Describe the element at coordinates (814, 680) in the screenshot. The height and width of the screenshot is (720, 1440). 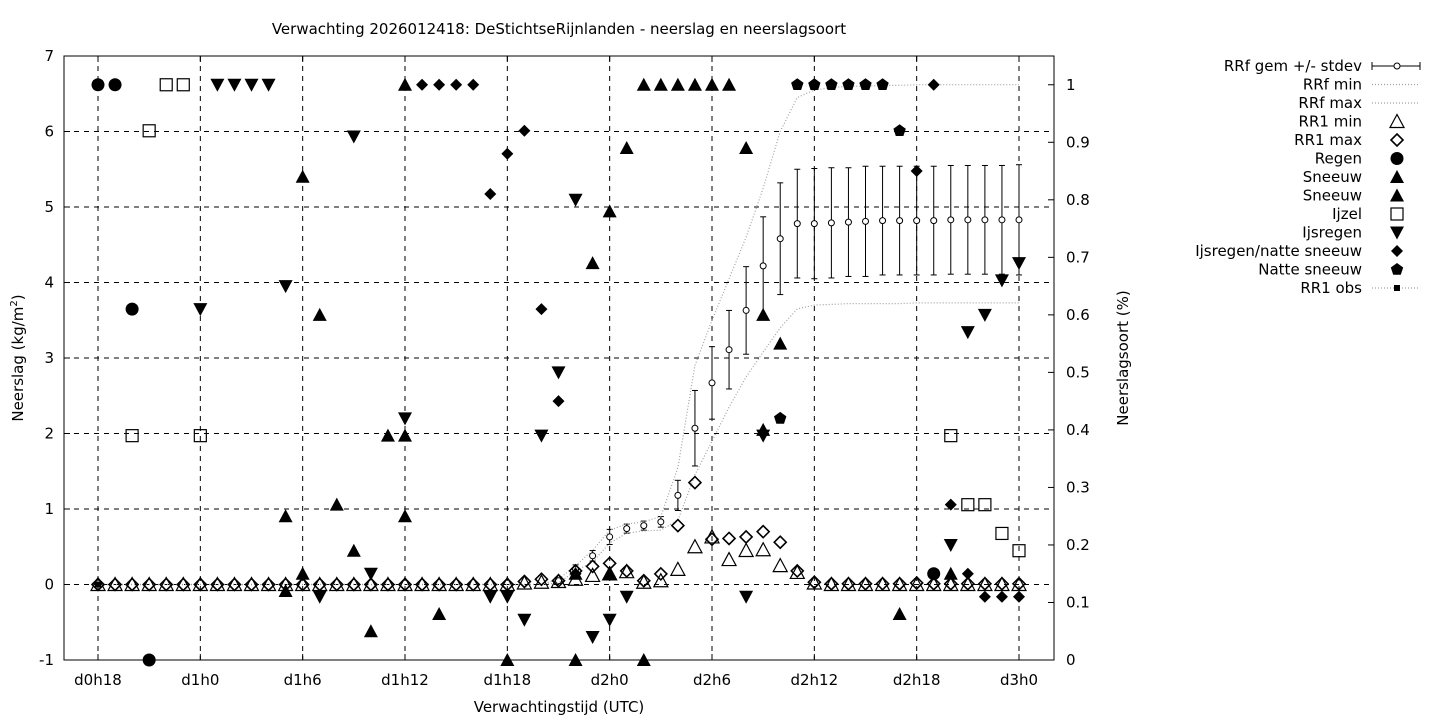
I see `x-tick-label: d2h12` at that location.